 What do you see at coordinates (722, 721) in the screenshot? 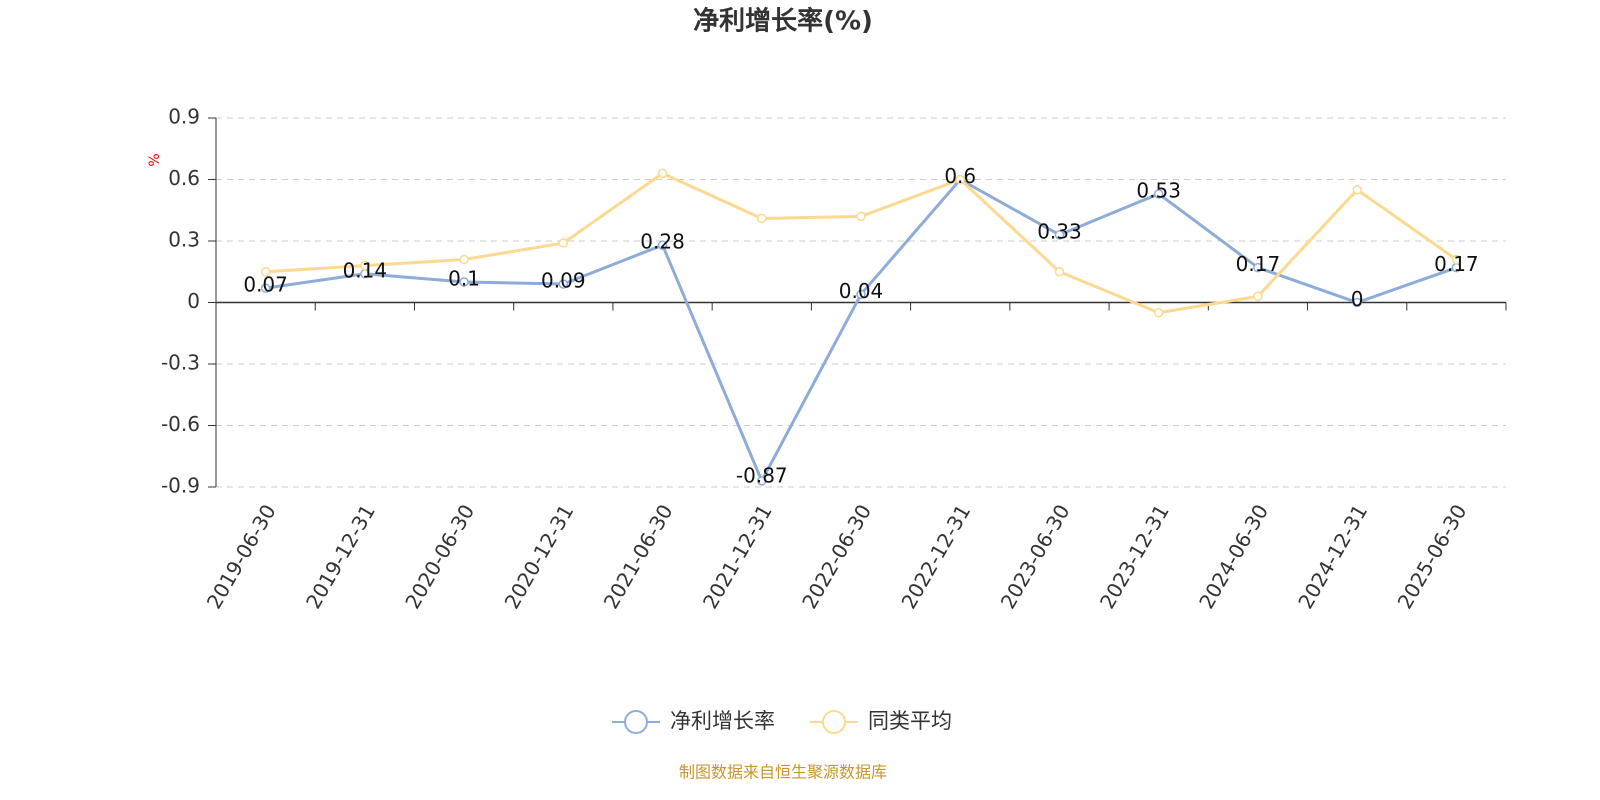
I see `legend-label: 净利增长率` at bounding box center [722, 721].